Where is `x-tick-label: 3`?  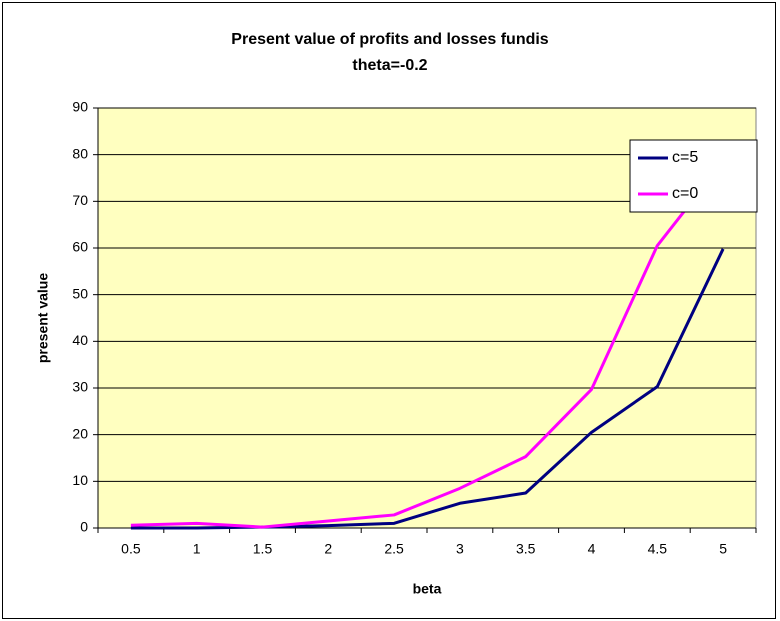 x-tick-label: 3 is located at coordinates (460, 549).